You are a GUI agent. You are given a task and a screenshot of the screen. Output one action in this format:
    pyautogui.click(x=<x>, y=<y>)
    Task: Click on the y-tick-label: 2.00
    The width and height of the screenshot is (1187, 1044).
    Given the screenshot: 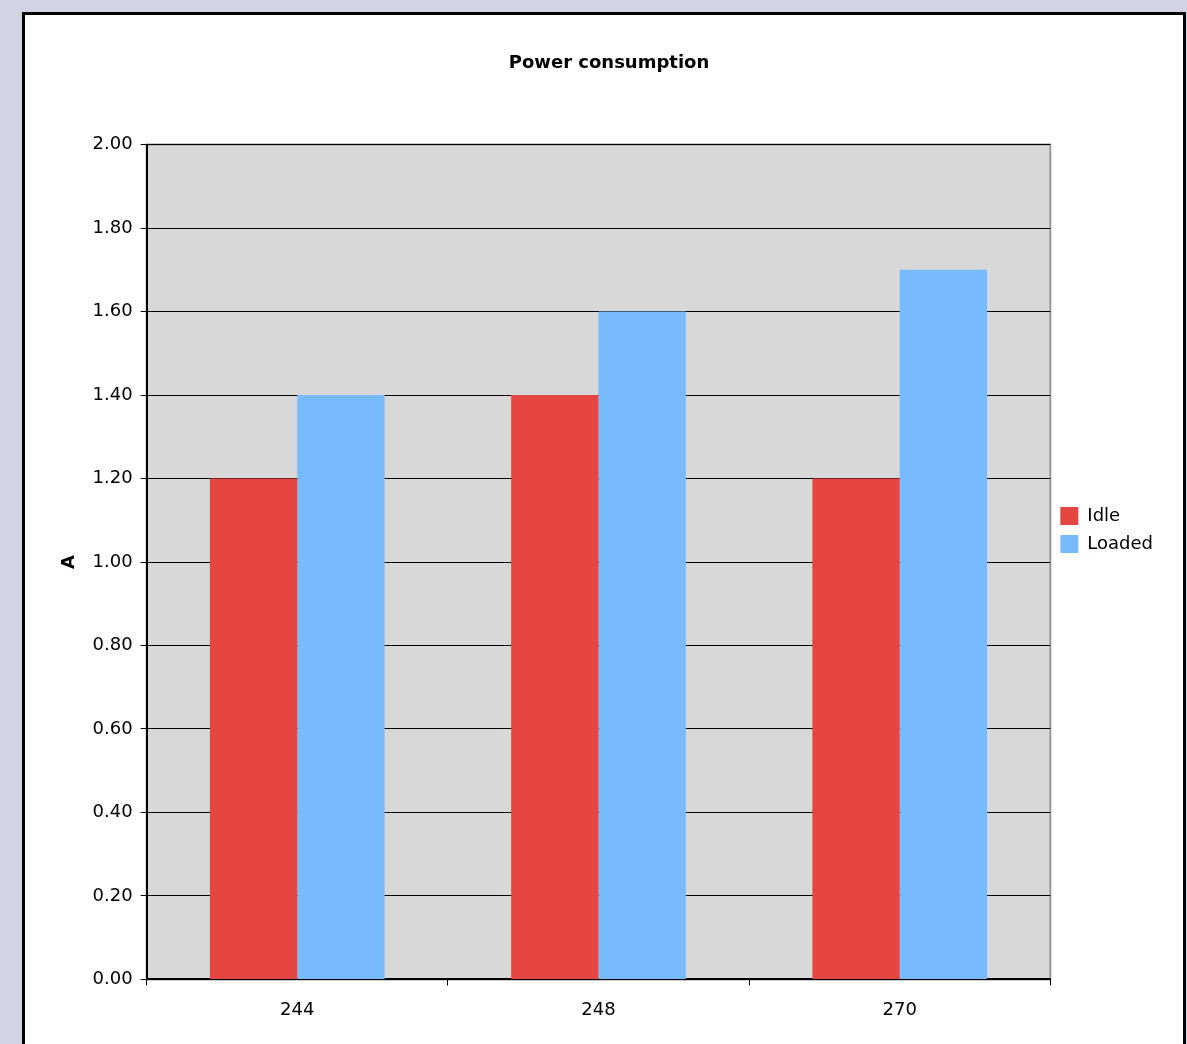 What is the action you would take?
    pyautogui.click(x=112, y=143)
    